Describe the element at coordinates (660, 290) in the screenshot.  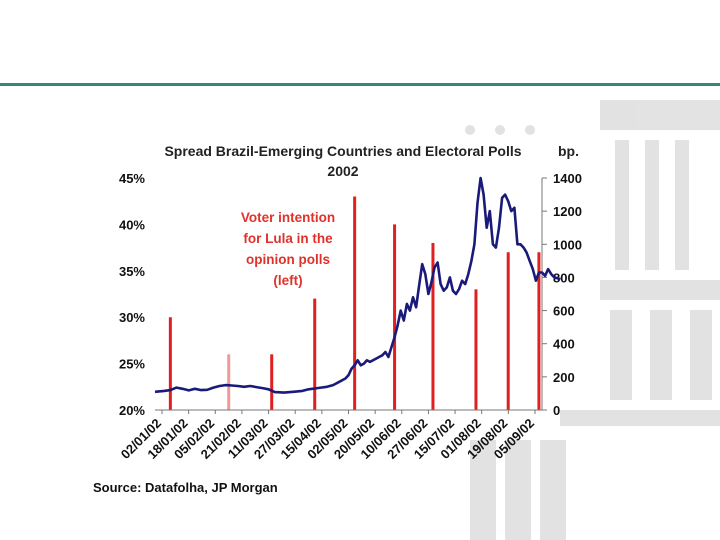
I see `building-ledge` at that location.